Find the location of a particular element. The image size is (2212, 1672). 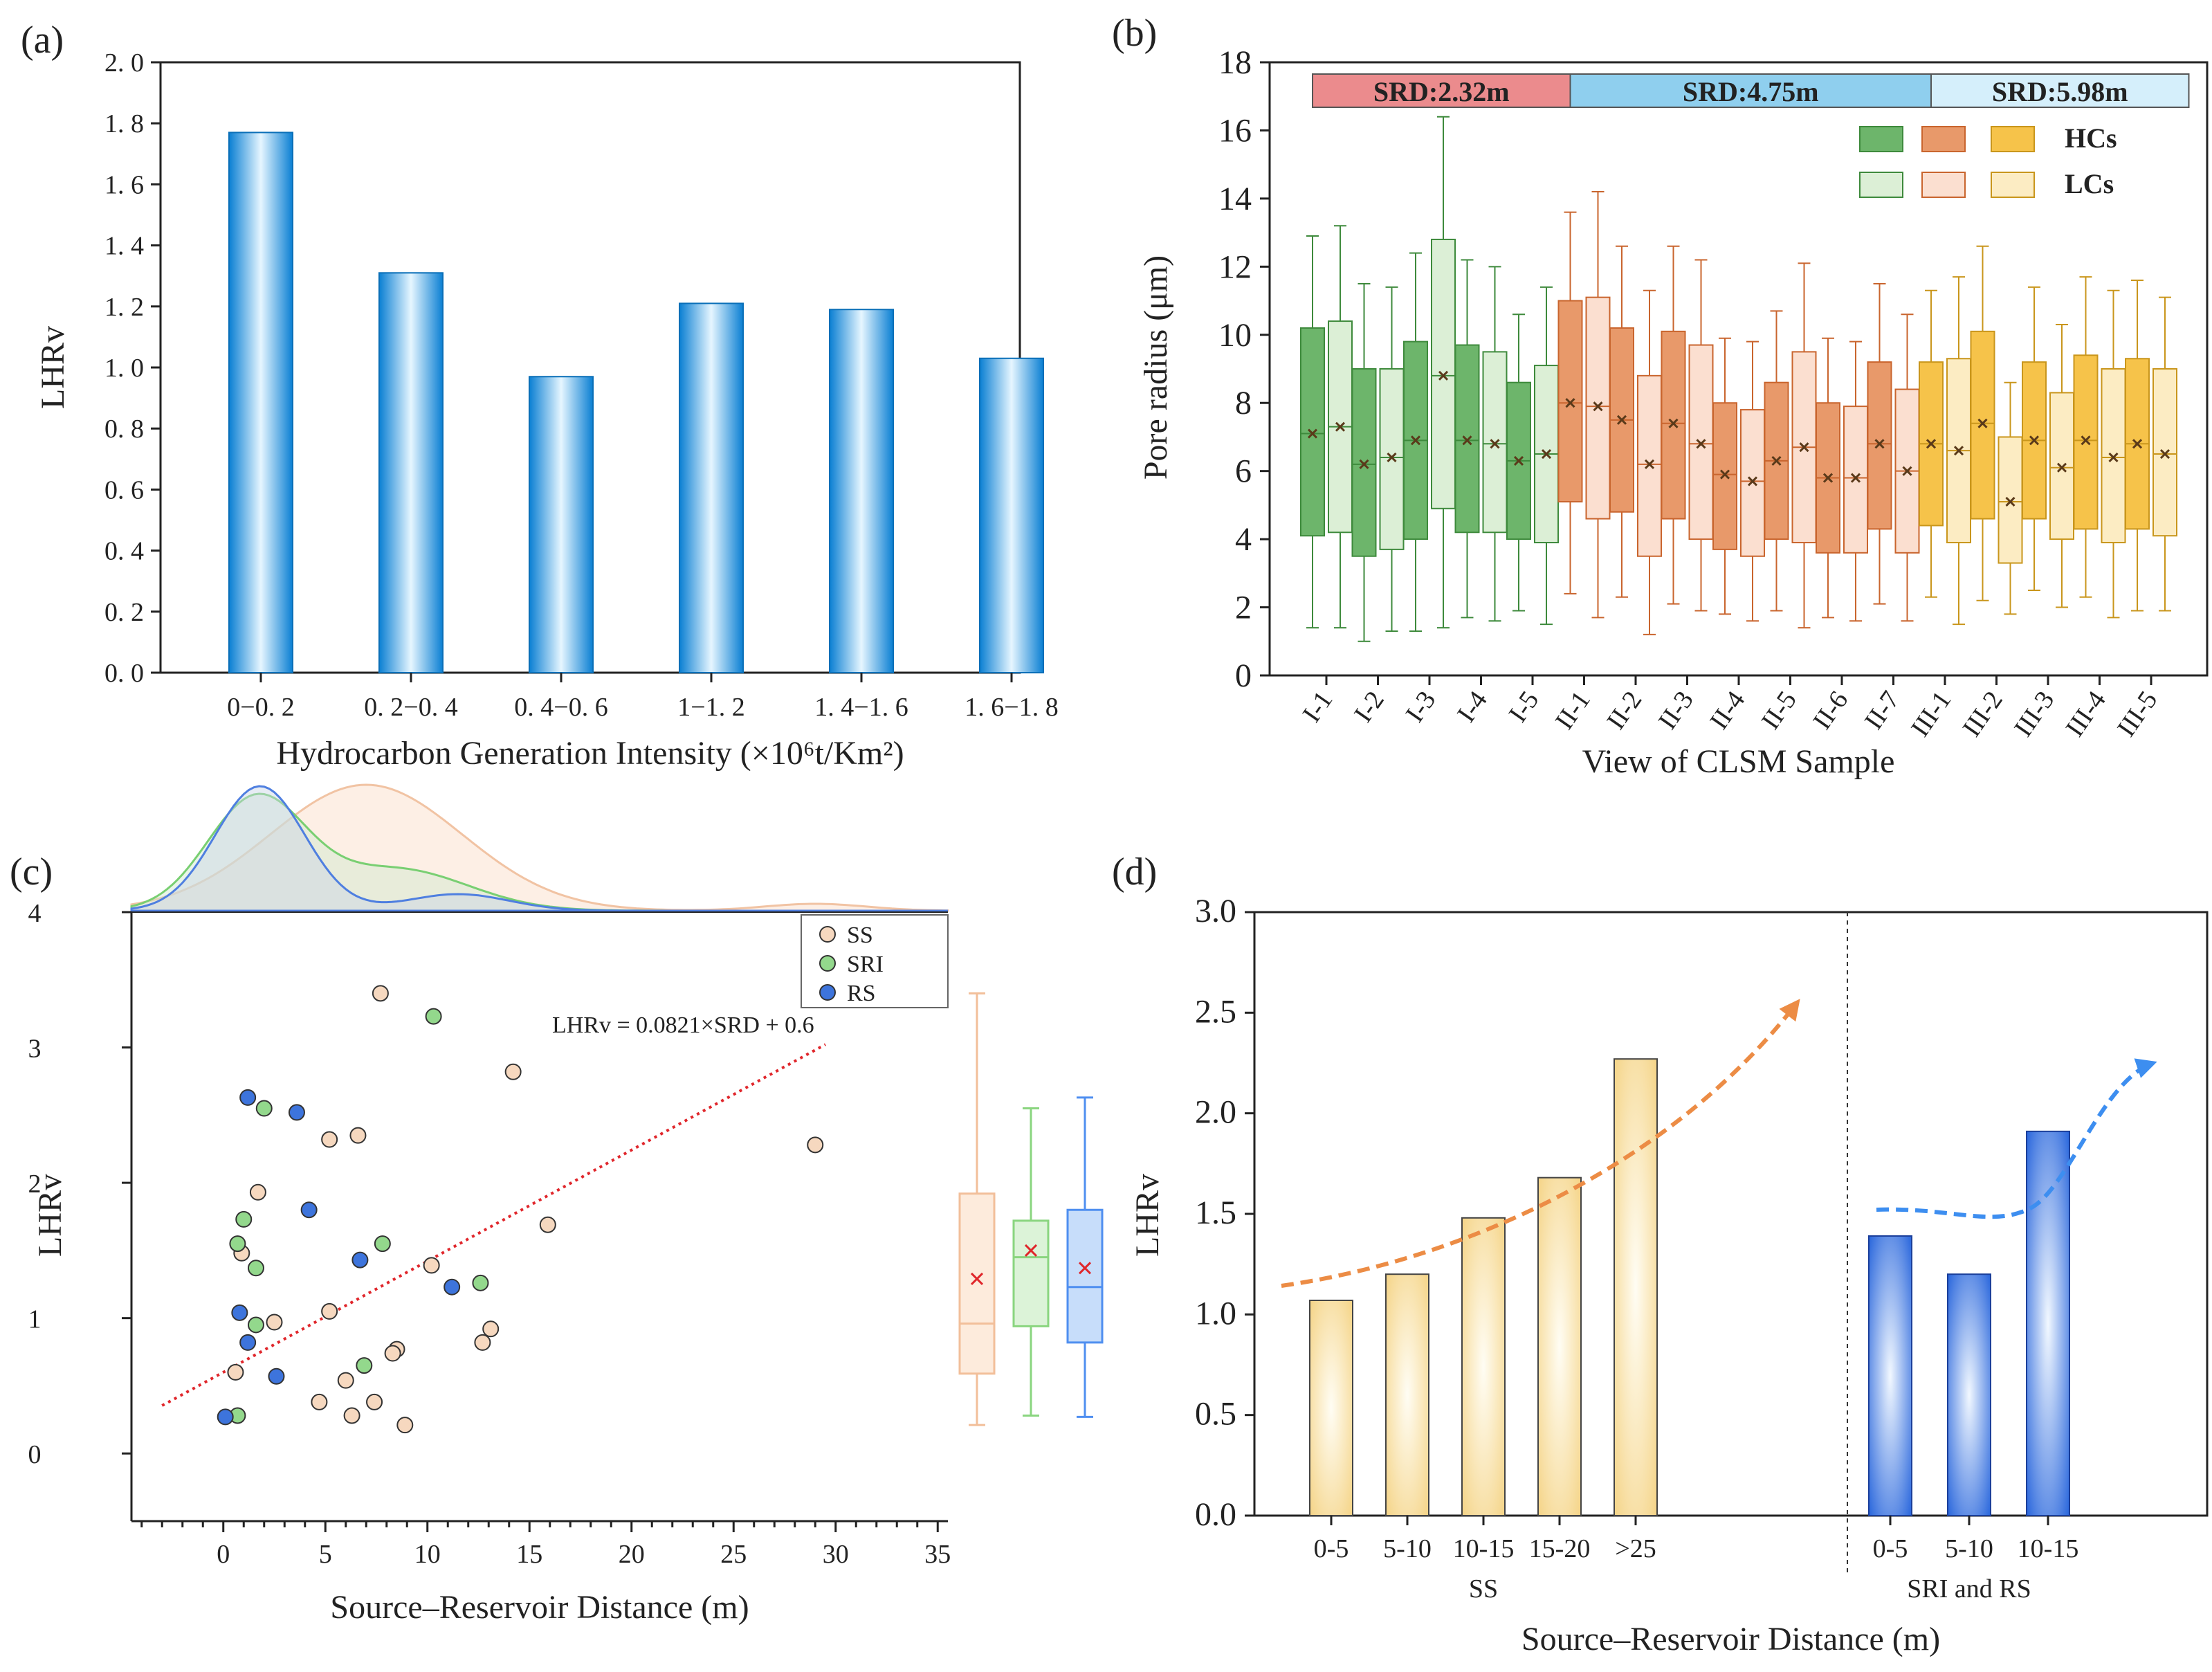

d-ytick-label: 2.0 is located at coordinates (1215, 1112).